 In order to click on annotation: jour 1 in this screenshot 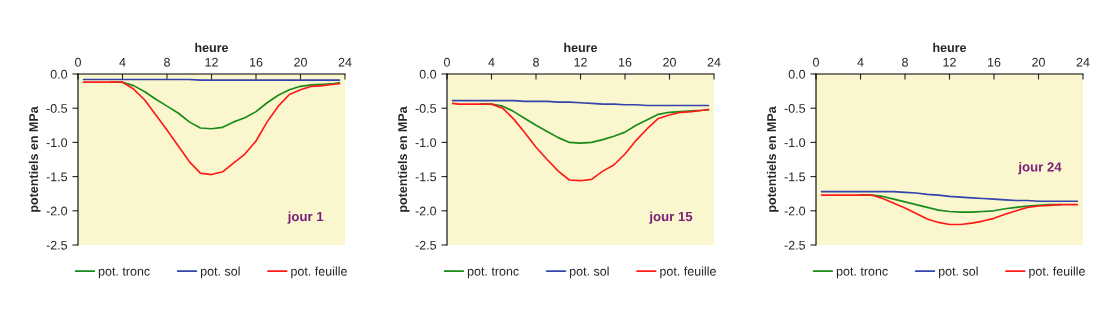, I will do `click(305, 217)`.